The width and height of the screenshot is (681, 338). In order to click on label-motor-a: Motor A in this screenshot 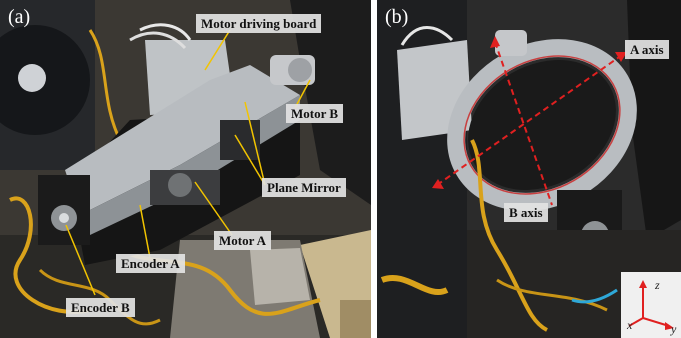, I will do `click(243, 240)`.